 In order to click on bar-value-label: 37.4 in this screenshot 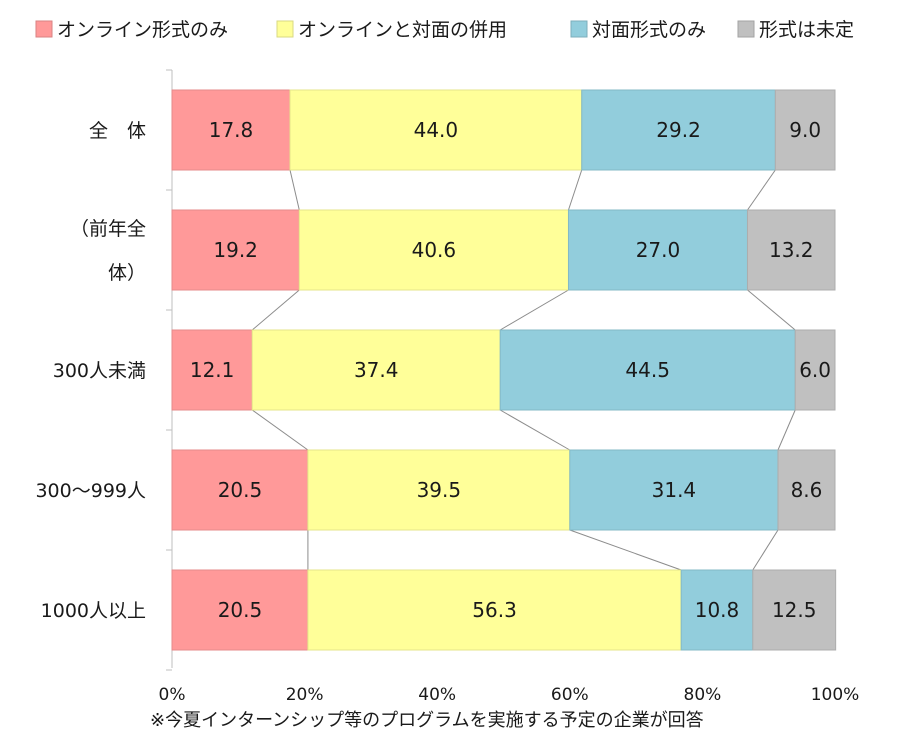, I will do `click(376, 370)`.